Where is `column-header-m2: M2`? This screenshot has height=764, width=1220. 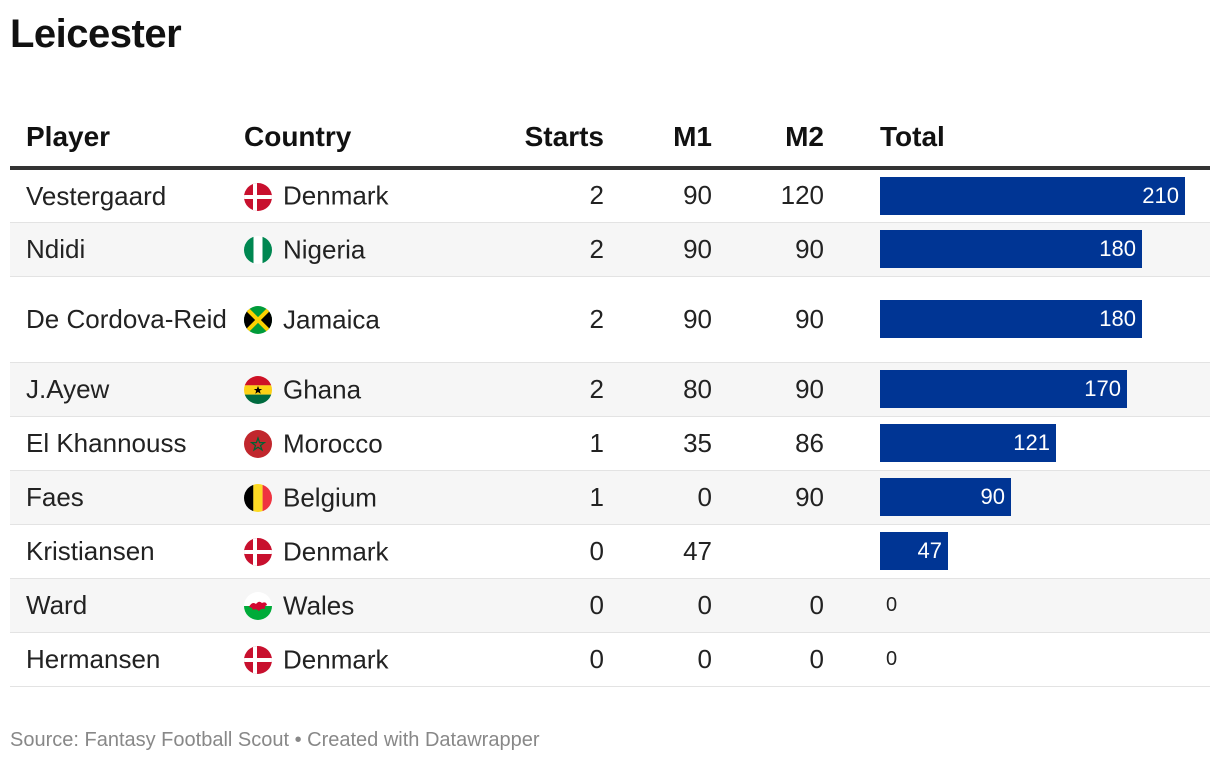 column-header-m2: M2 is located at coordinates (768, 139).